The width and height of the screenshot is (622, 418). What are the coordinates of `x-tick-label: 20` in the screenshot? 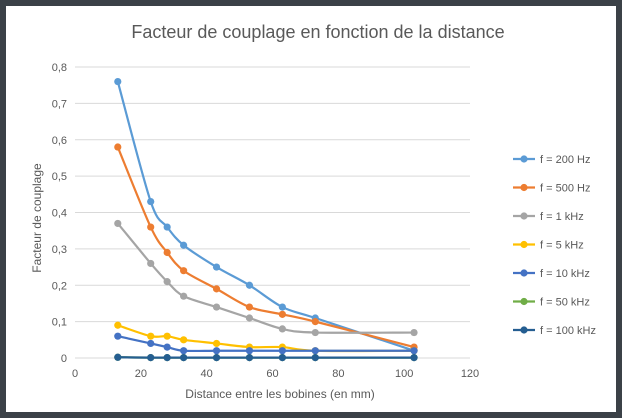 It's located at (141, 374).